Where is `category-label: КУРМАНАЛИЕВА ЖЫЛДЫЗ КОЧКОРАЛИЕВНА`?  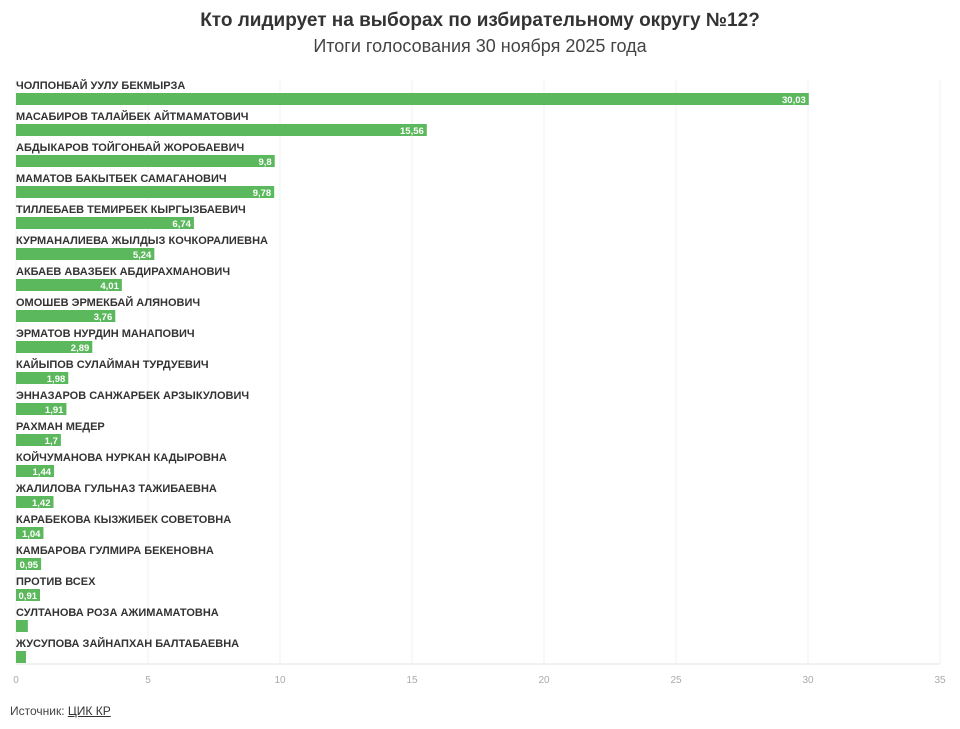 category-label: КУРМАНАЛИЕВА ЖЫЛДЫЗ КОЧКОРАЛИЕВНА is located at coordinates (142, 241).